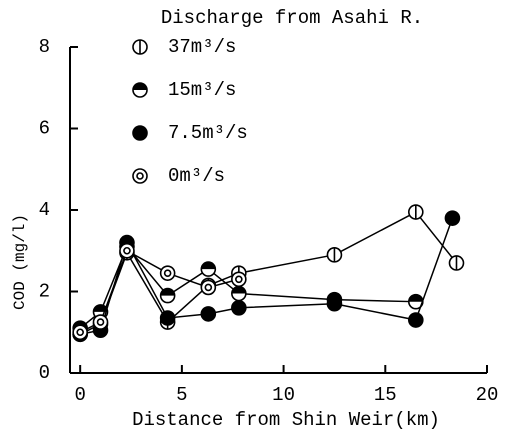 This screenshot has height=434, width=508. What do you see at coordinates (208, 133) in the screenshot?
I see `legend-label: 7.5m³/s` at bounding box center [208, 133].